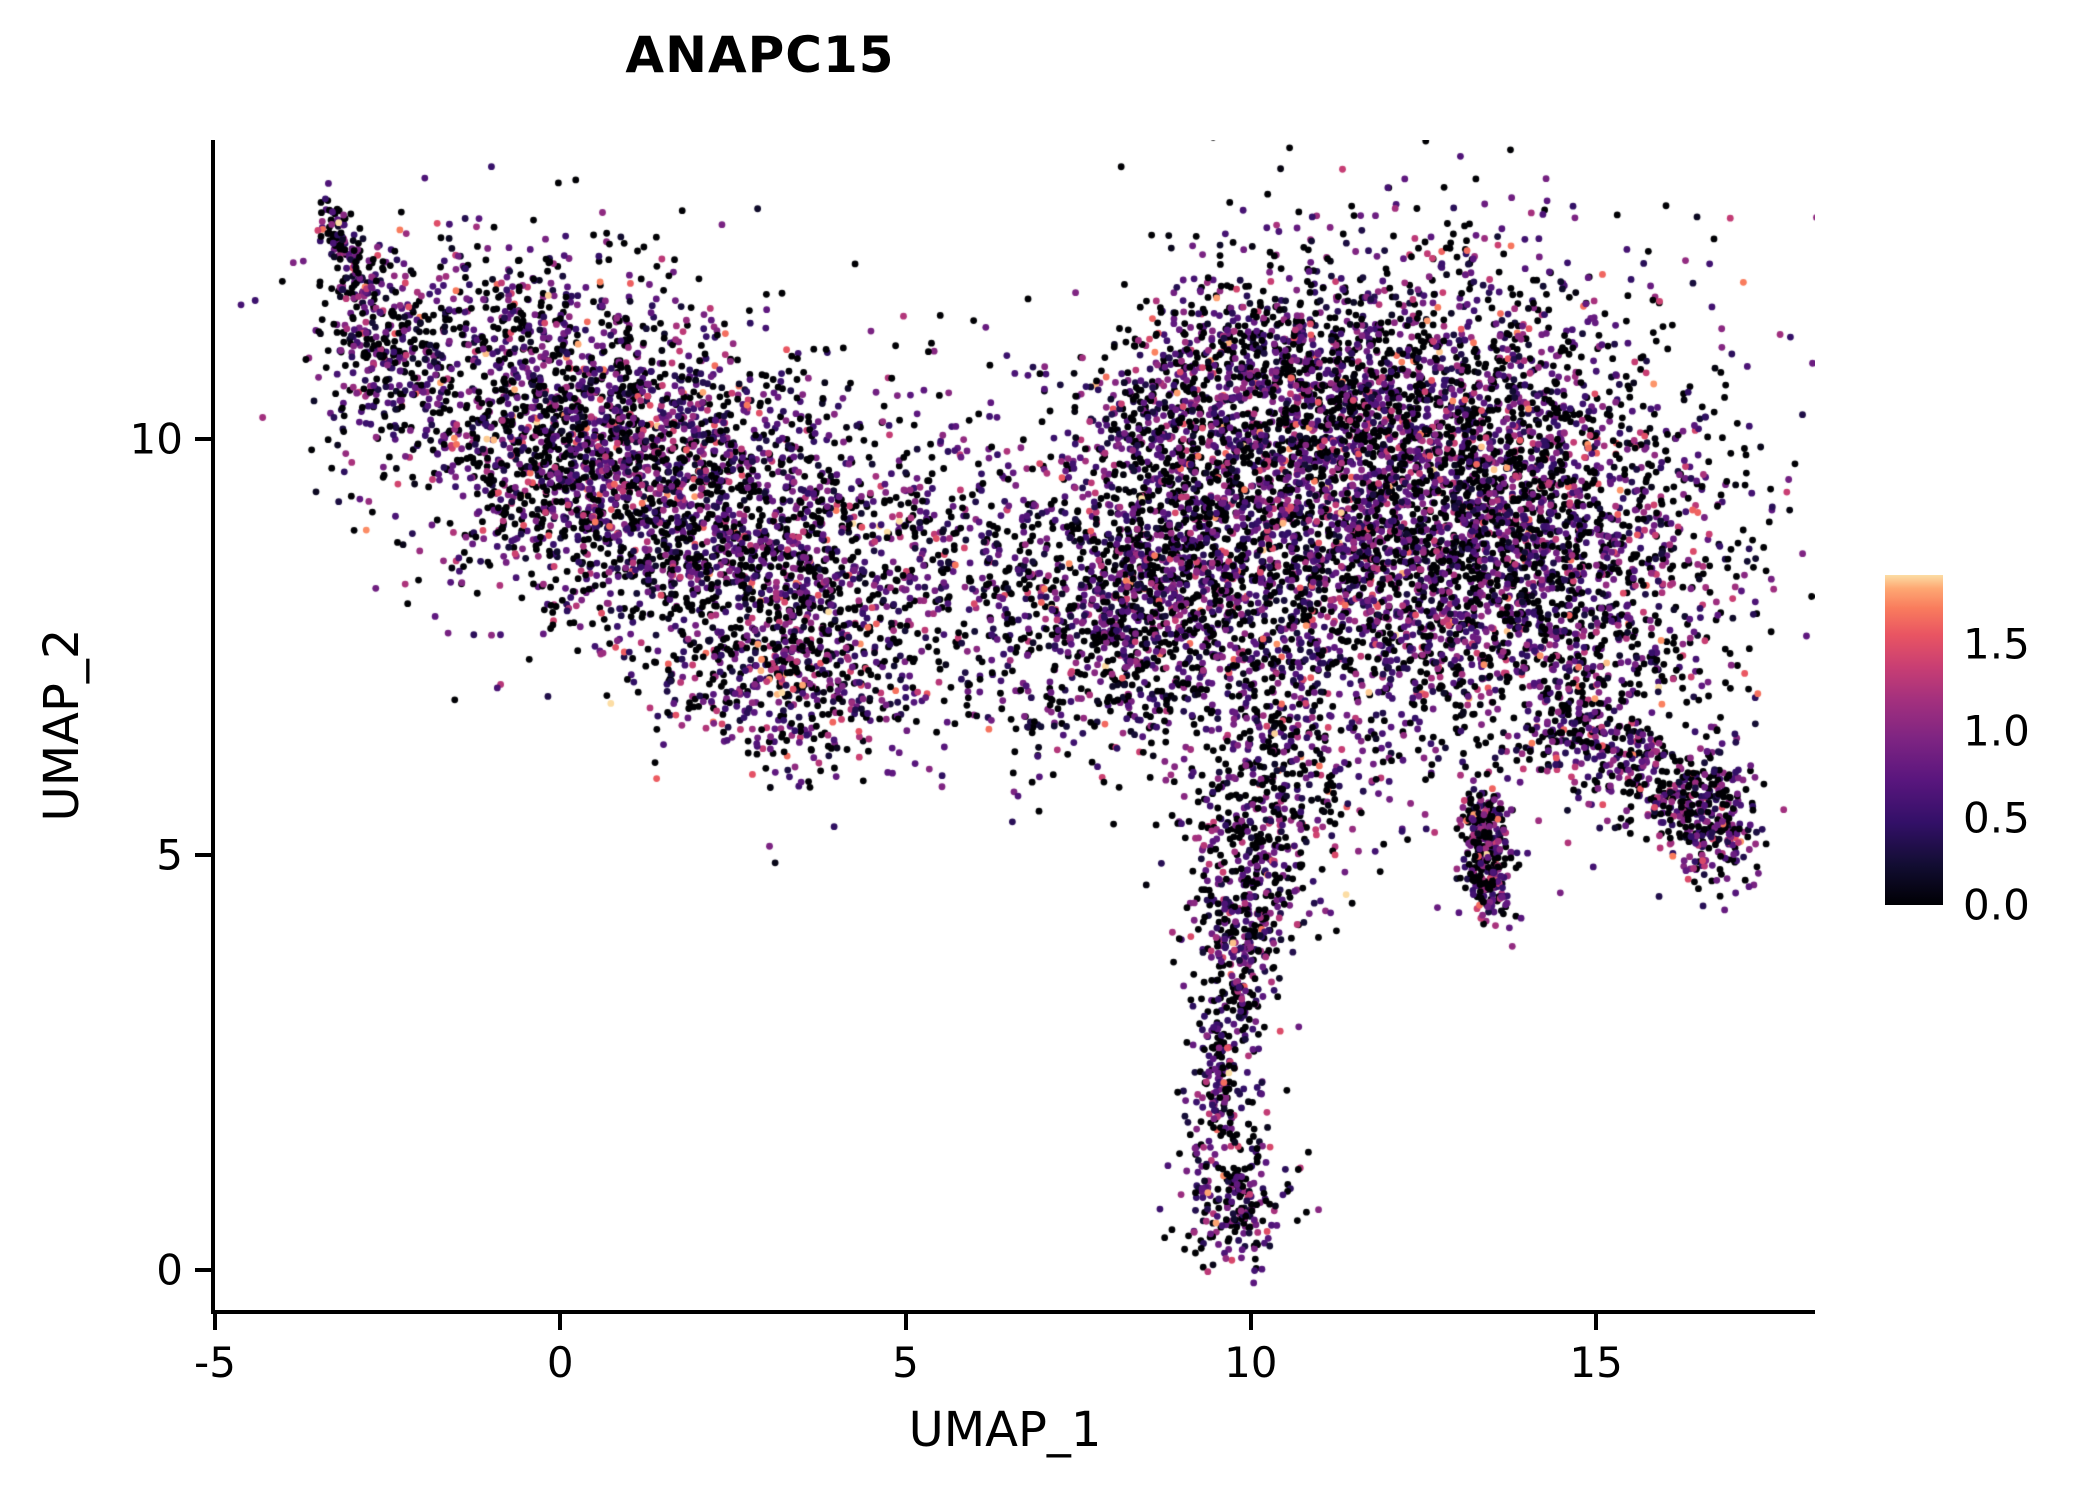 This screenshot has height=1500, width=2100. Describe the element at coordinates (1996, 731) in the screenshot. I see `colorbar-tick-label: 1.0` at that location.